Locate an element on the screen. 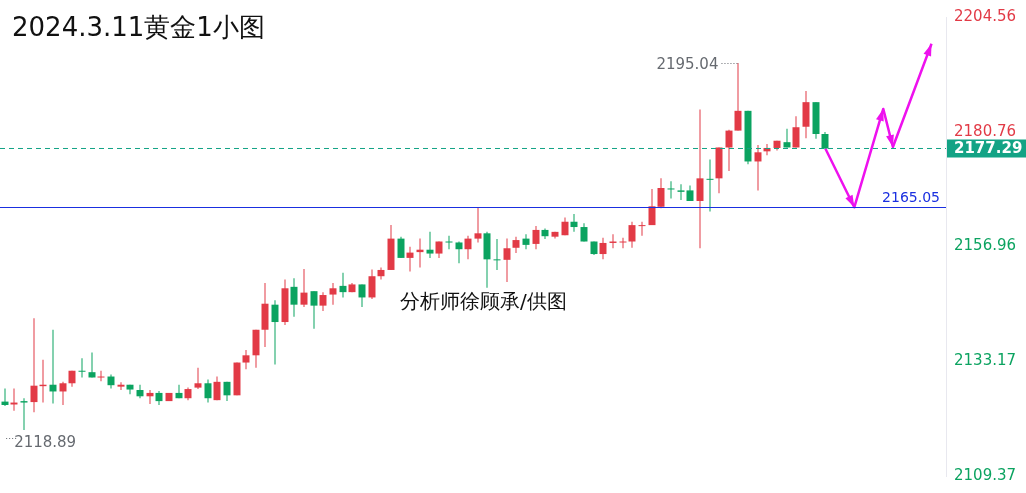 This screenshot has height=493, width=1026. y-tick-label: 2133.17 is located at coordinates (985, 360).